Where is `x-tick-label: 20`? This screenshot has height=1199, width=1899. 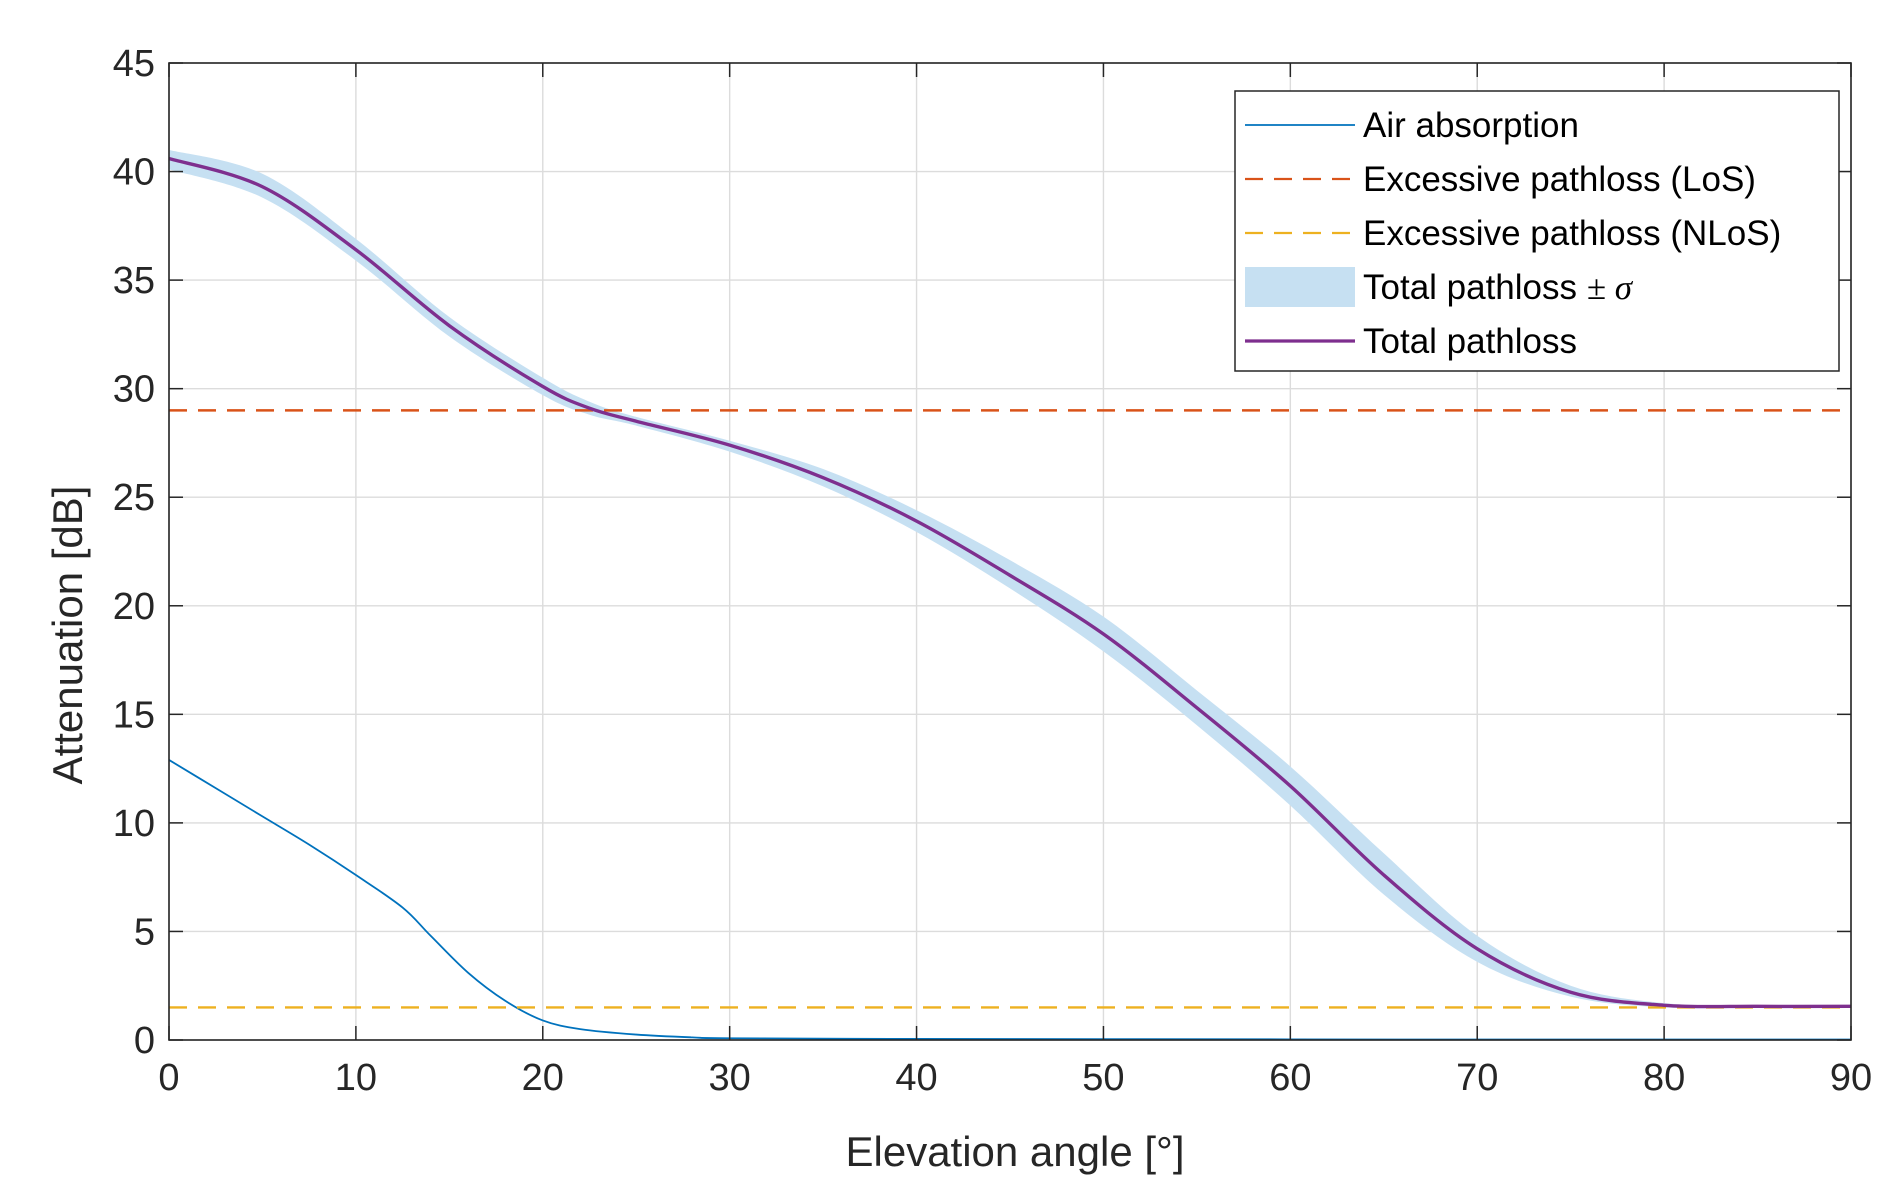
x-tick-label: 20 is located at coordinates (543, 1078).